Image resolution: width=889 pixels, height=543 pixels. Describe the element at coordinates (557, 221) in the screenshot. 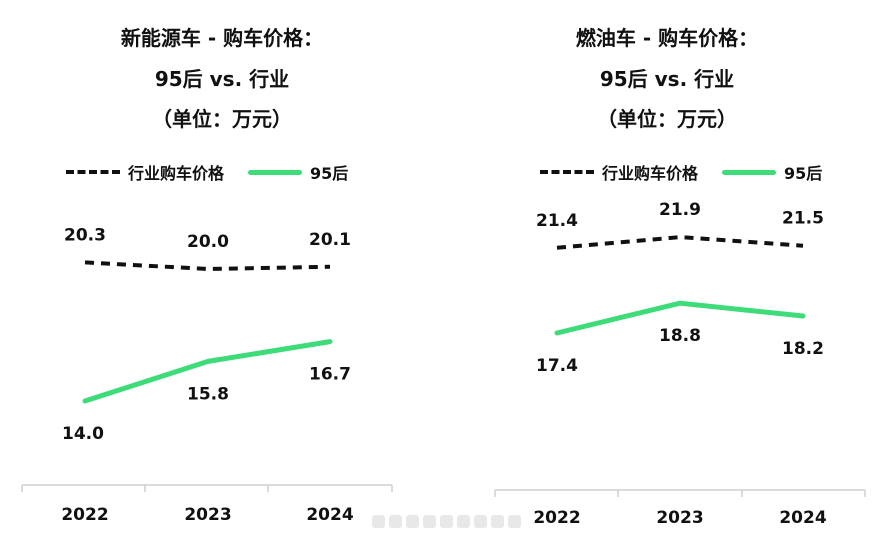

I see `data-label: 21.4` at that location.